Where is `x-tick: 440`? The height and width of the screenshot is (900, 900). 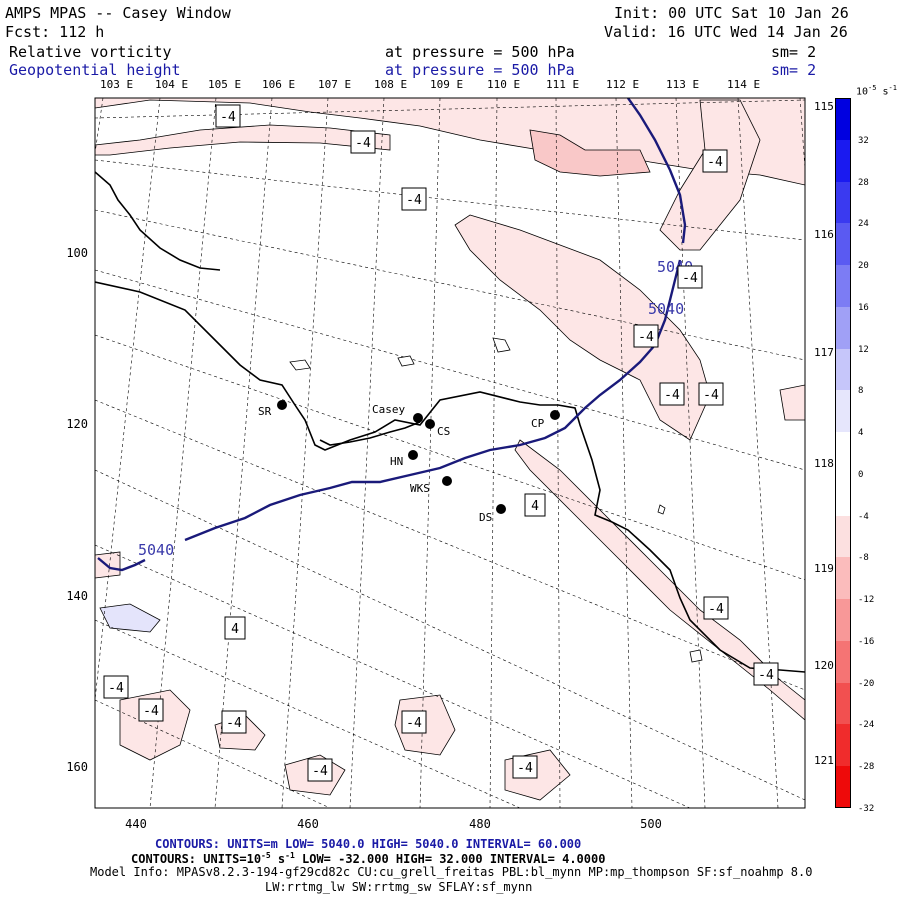
x-tick: 440 is located at coordinates (136, 824).